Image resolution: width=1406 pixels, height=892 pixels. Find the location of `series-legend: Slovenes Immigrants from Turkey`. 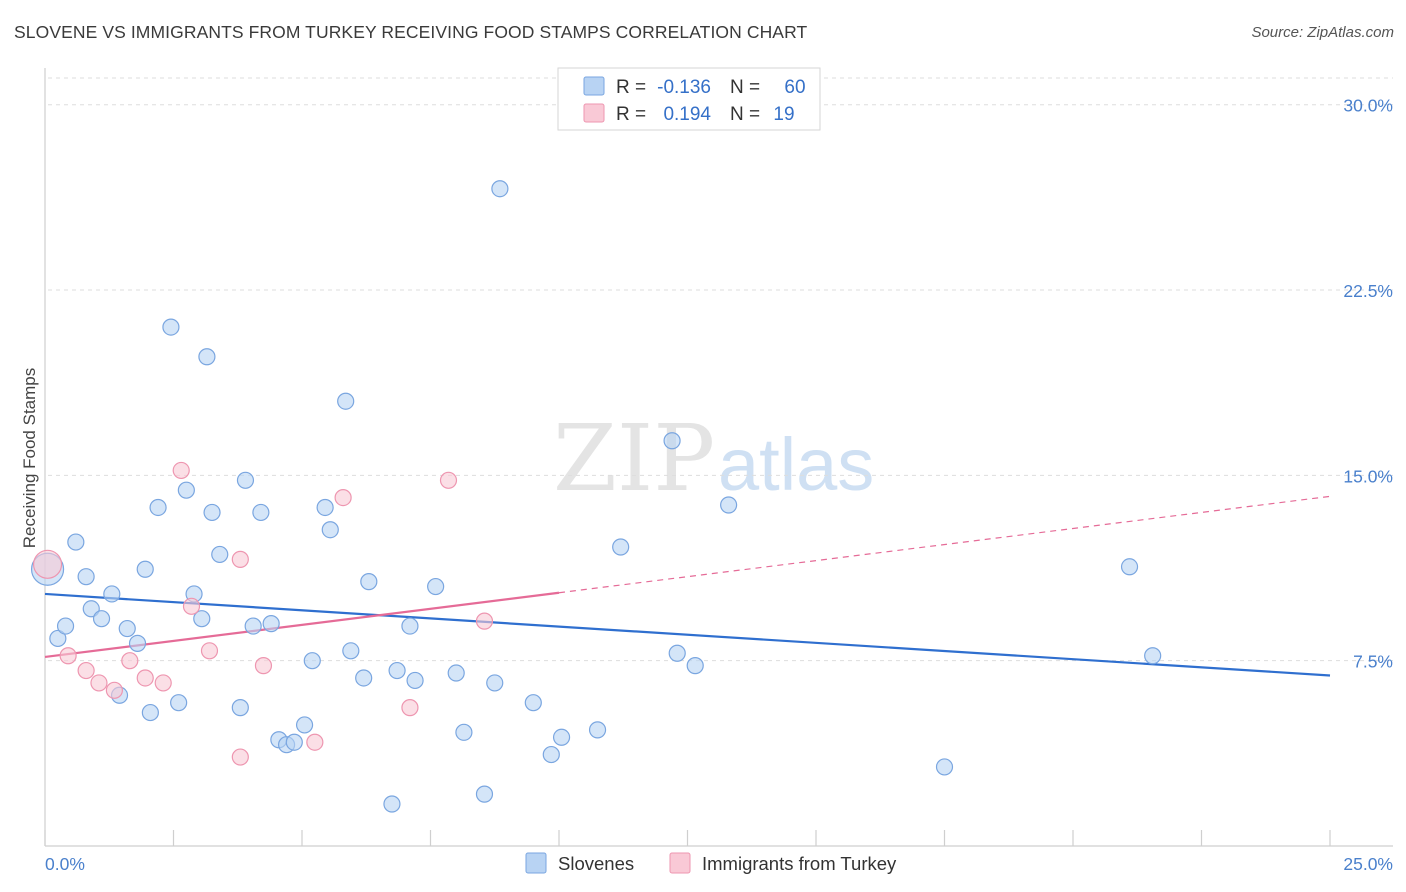

series-legend: Slovenes Immigrants from Turkey is located at coordinates (711, 863).